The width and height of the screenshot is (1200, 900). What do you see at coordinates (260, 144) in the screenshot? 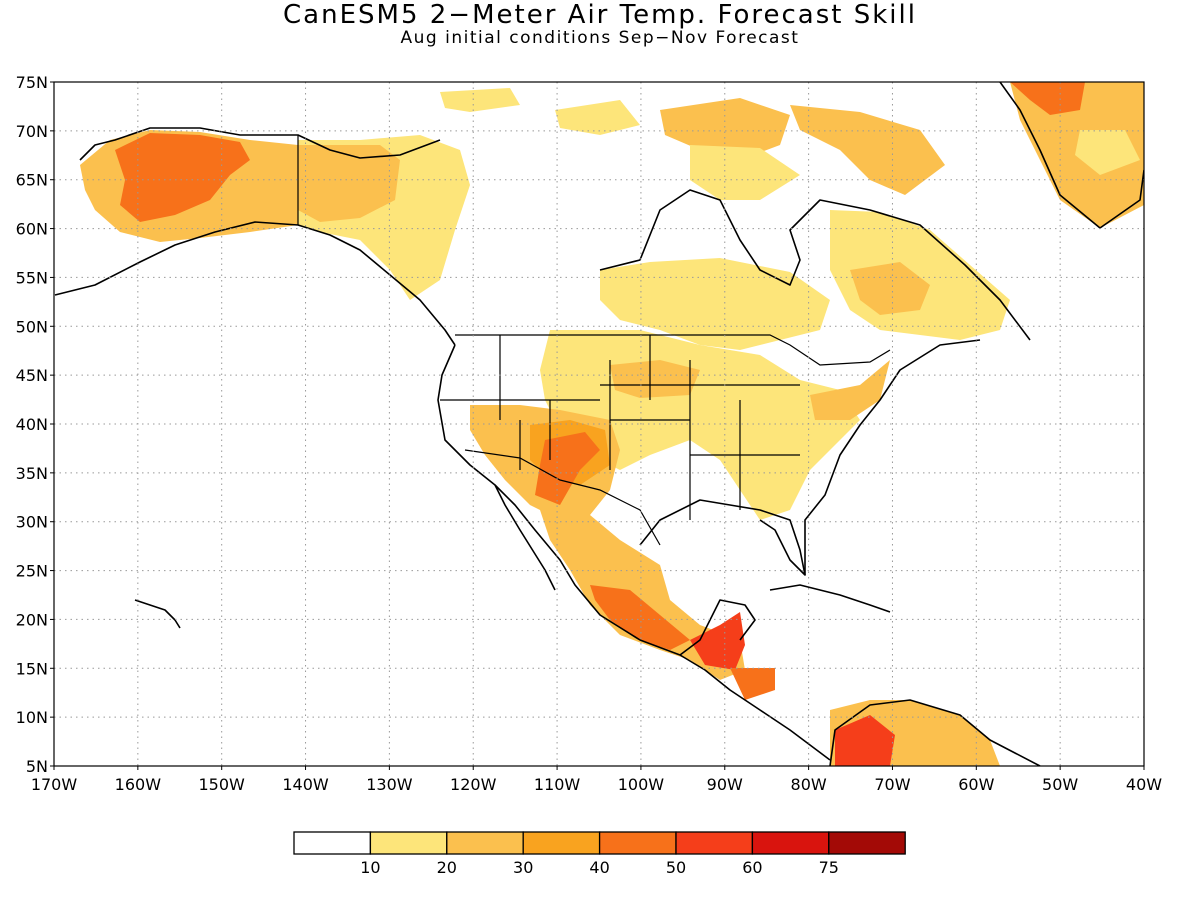
I see `coast-alaska-north` at bounding box center [260, 144].